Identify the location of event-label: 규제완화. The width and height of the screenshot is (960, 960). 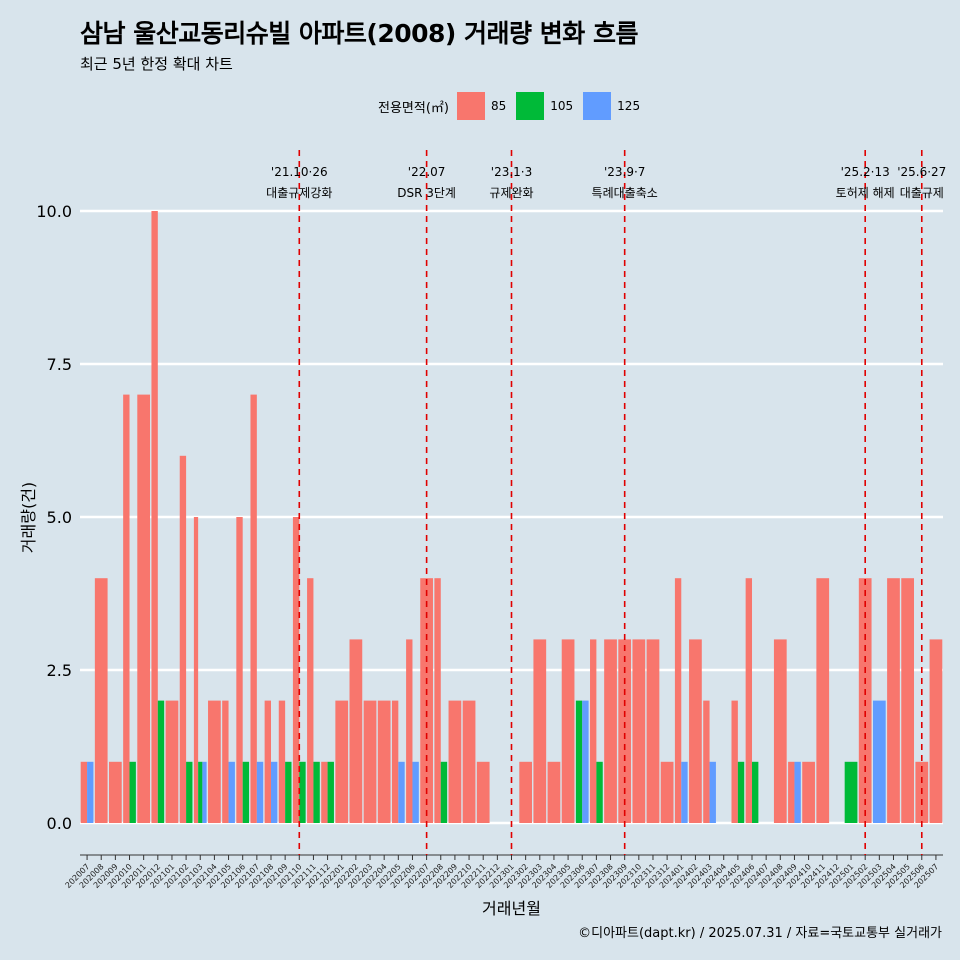
(511, 193).